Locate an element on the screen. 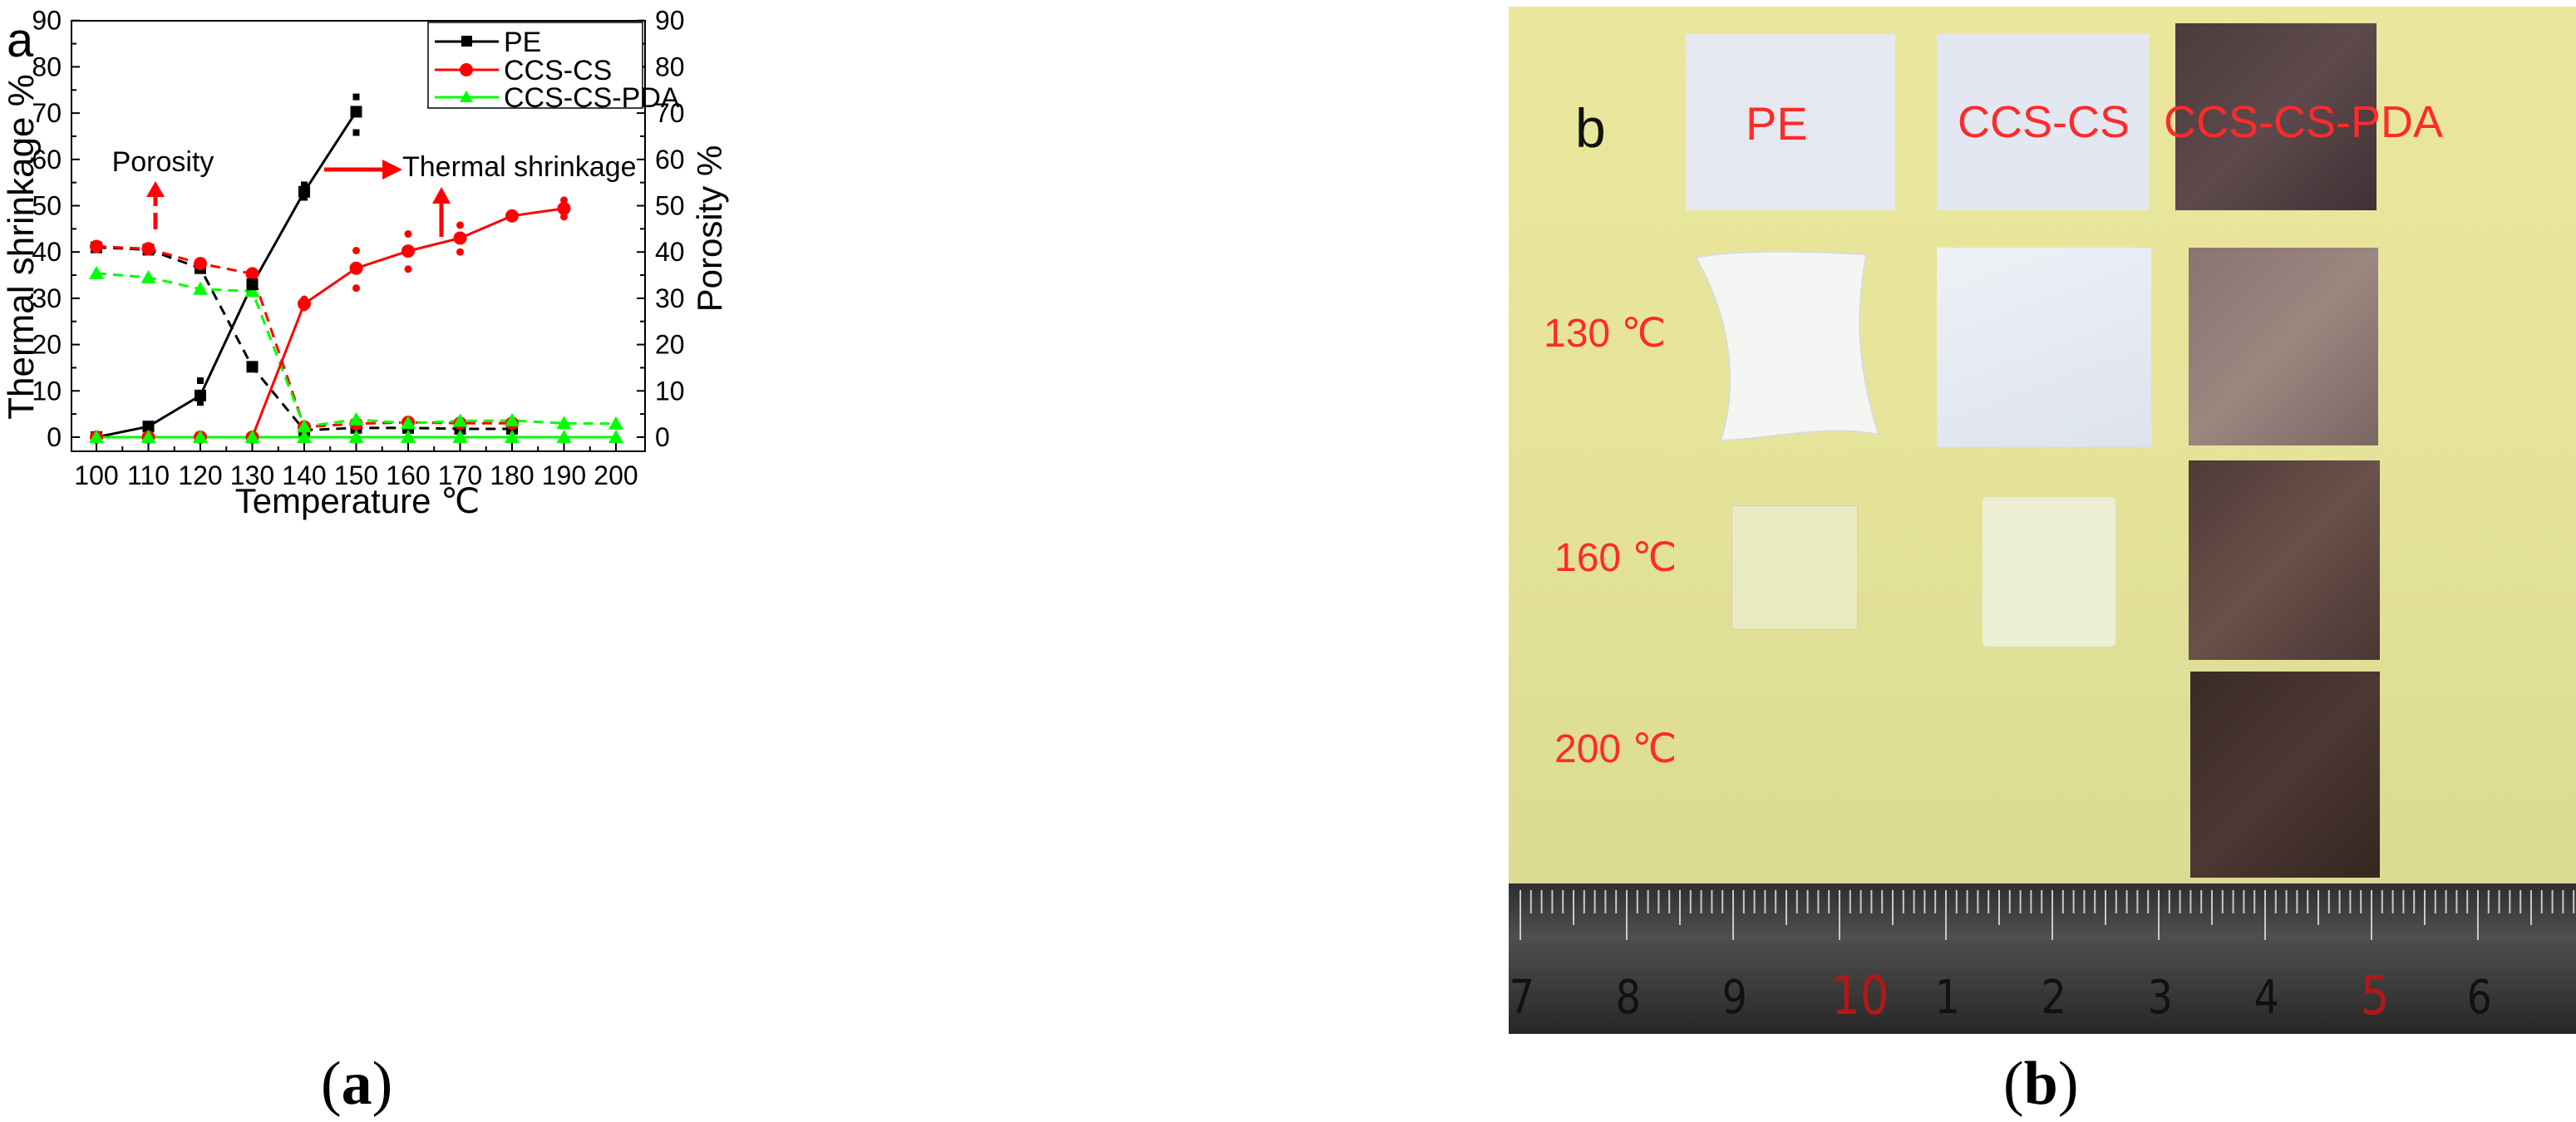  panel-letter-b: b is located at coordinates (1590, 128).